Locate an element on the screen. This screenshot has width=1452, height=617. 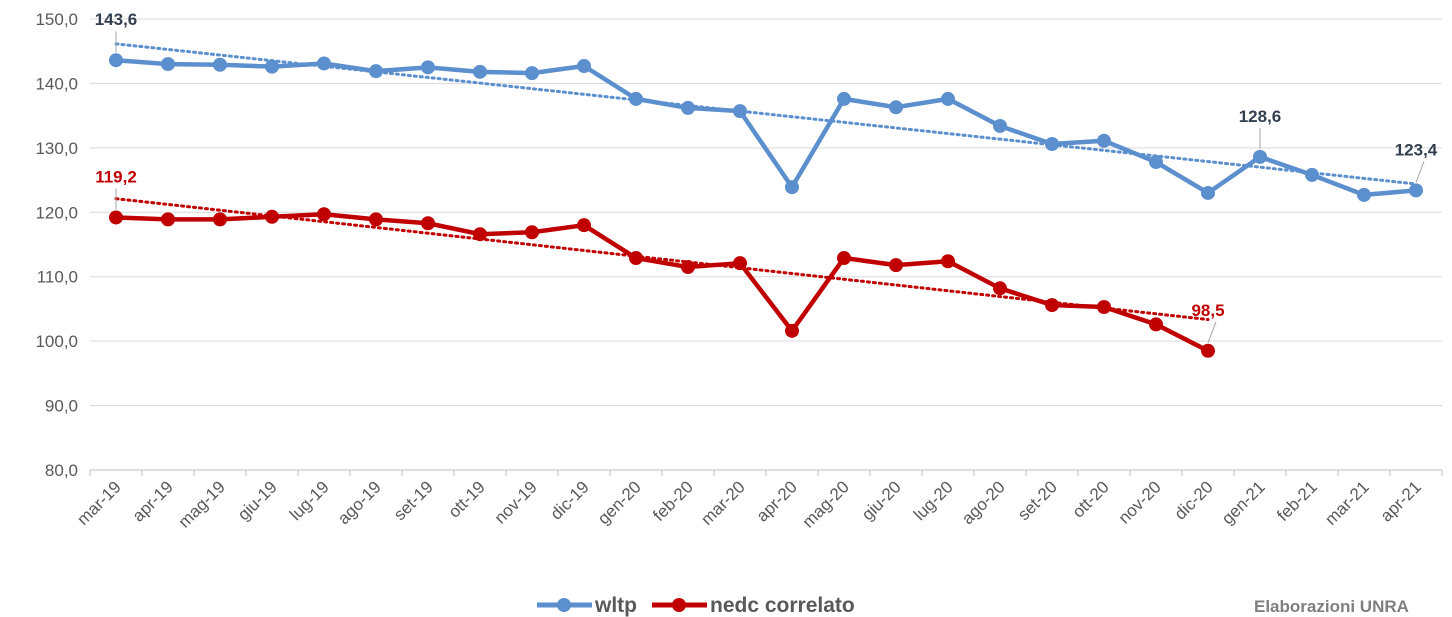
y-tick-label: 100,0 is located at coordinates (56, 341).